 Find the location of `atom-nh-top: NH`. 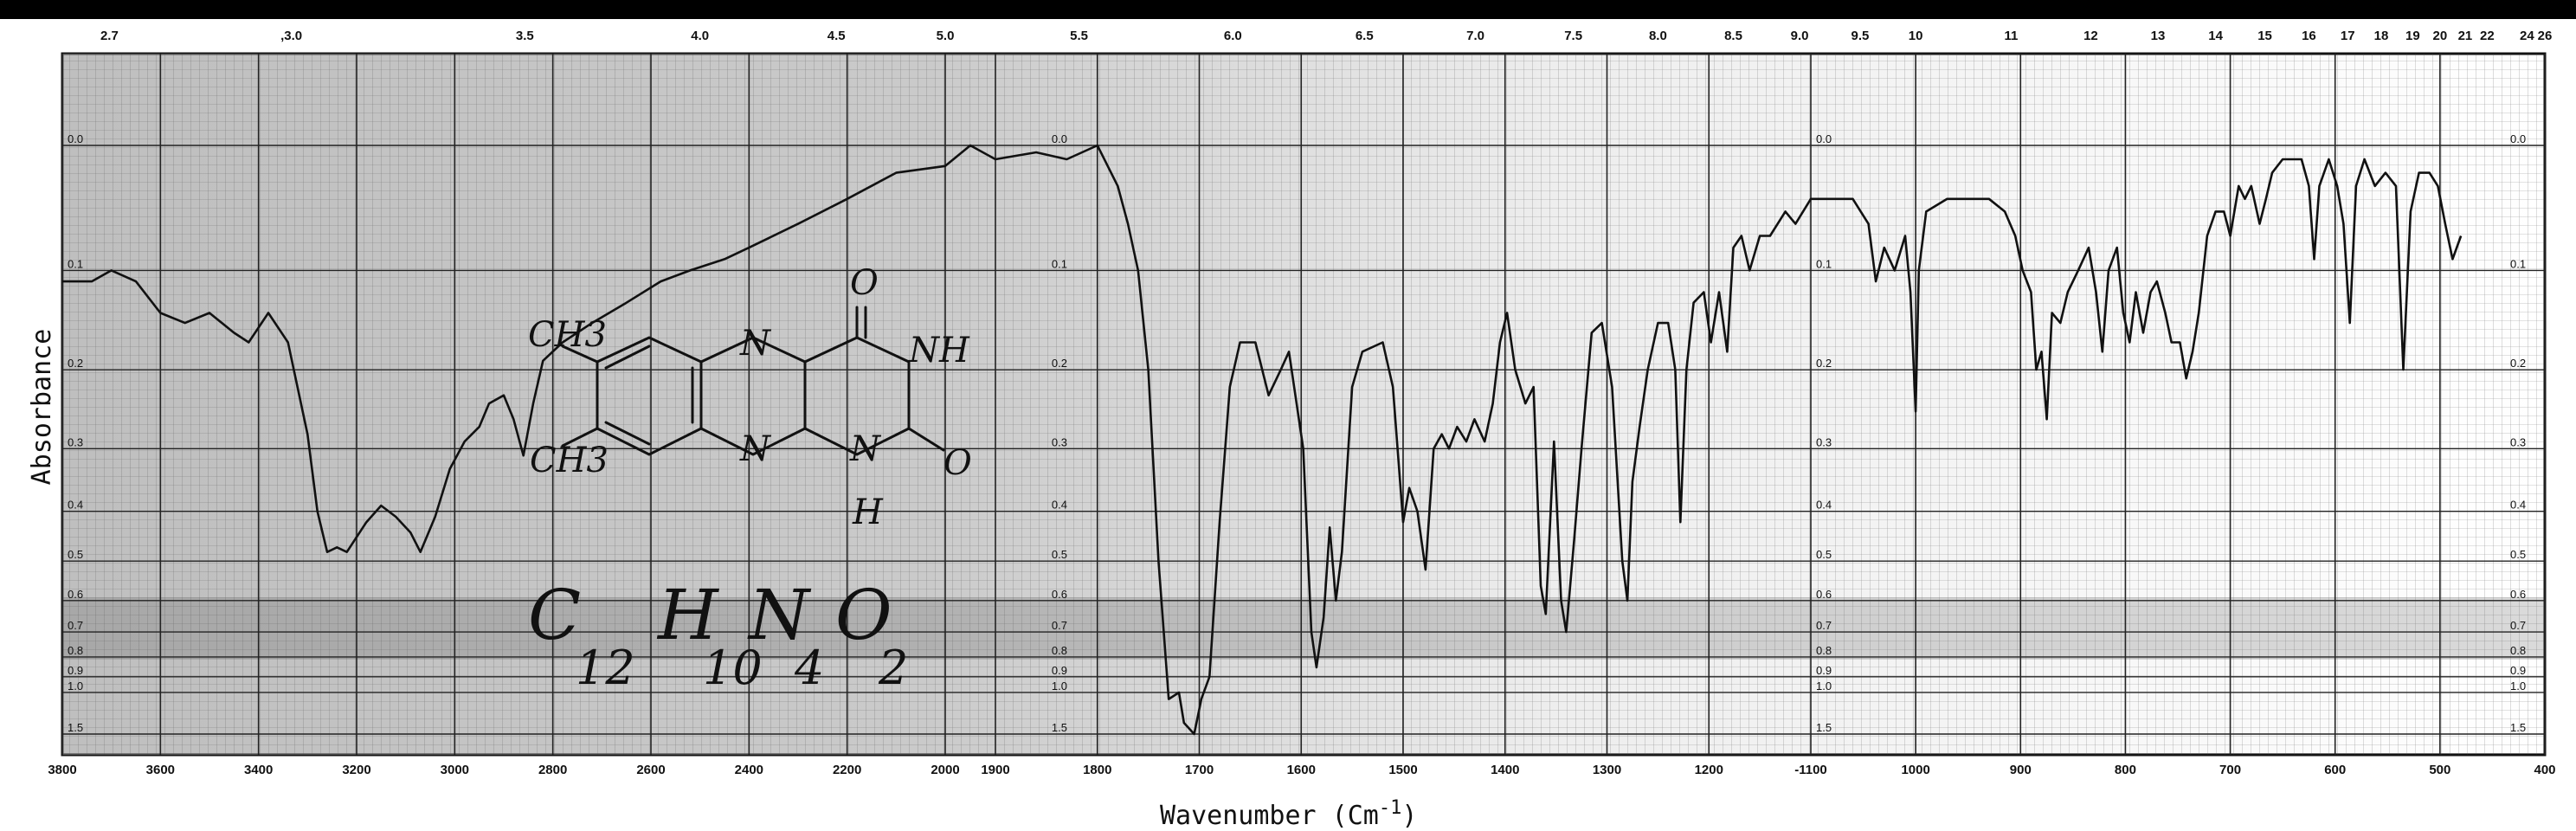

atom-nh-top: NH is located at coordinates (939, 350).